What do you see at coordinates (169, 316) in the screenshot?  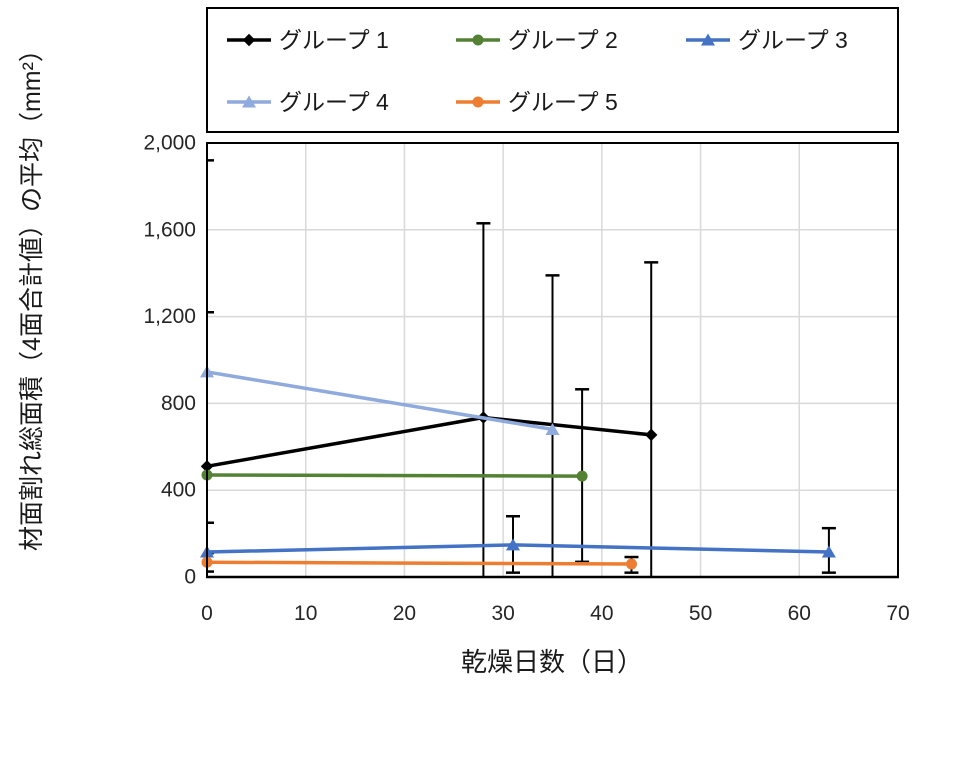 I see `y-tick-label: 1,200` at bounding box center [169, 316].